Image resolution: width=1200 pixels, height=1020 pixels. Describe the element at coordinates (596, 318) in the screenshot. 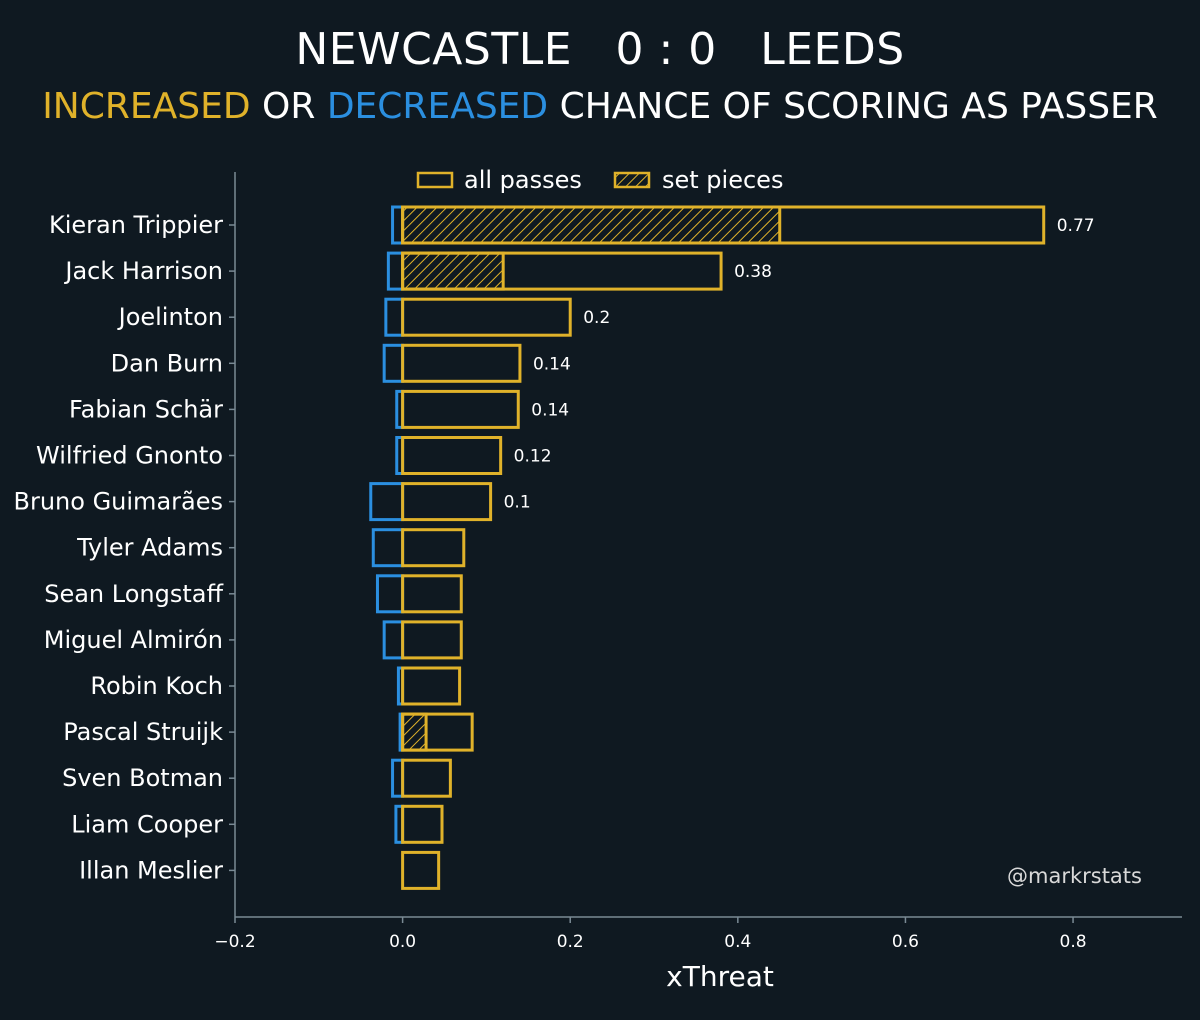

I see `value-label: 0.2` at that location.